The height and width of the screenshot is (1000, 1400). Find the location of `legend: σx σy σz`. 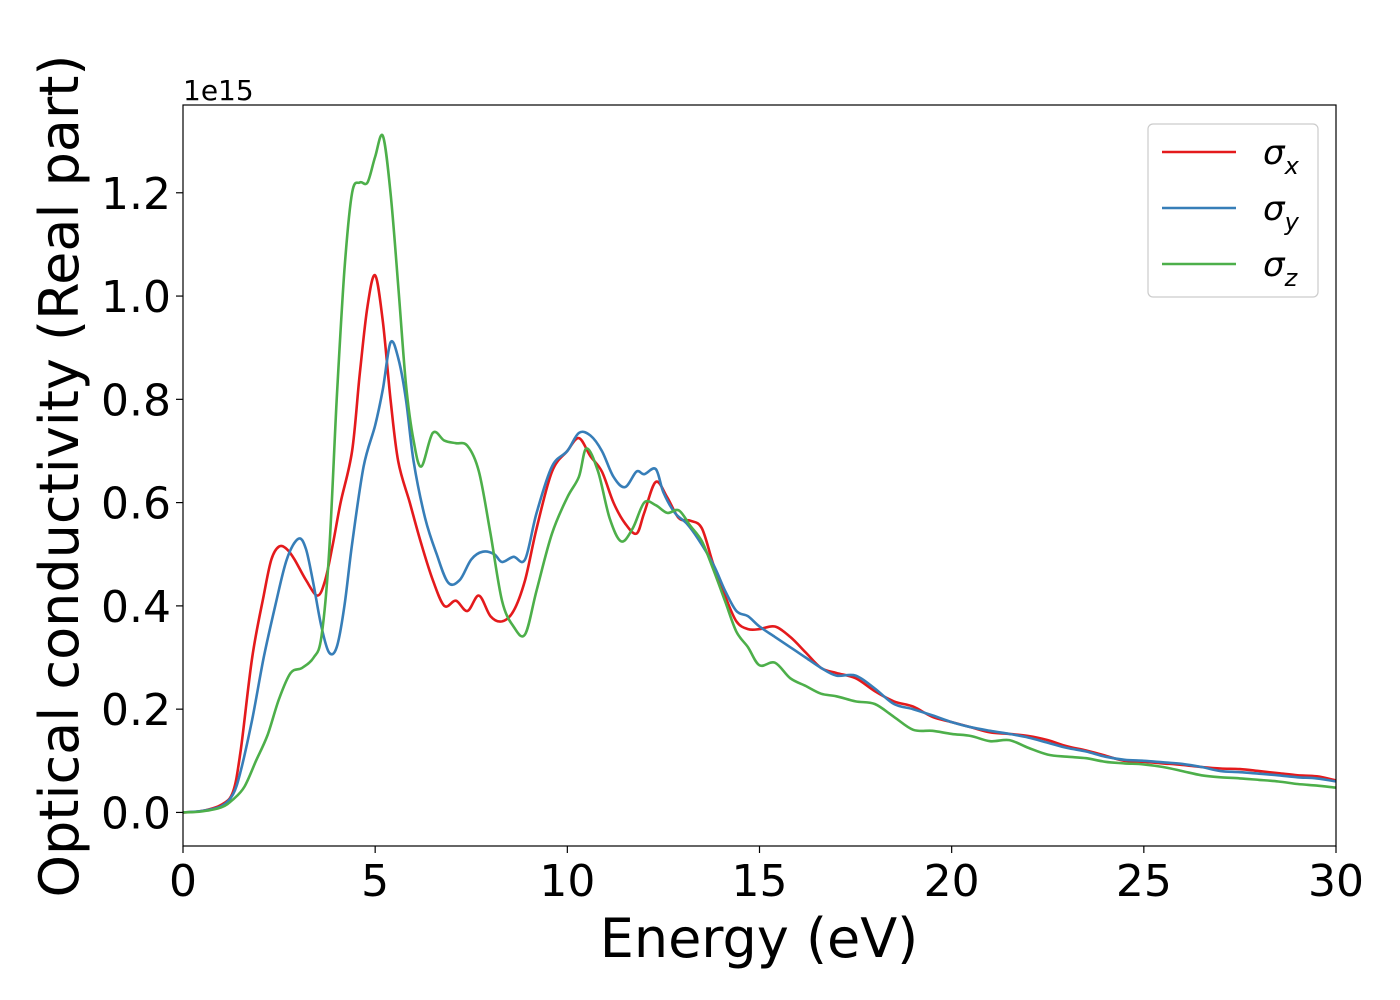

legend: σx σy σz is located at coordinates (1233, 210).